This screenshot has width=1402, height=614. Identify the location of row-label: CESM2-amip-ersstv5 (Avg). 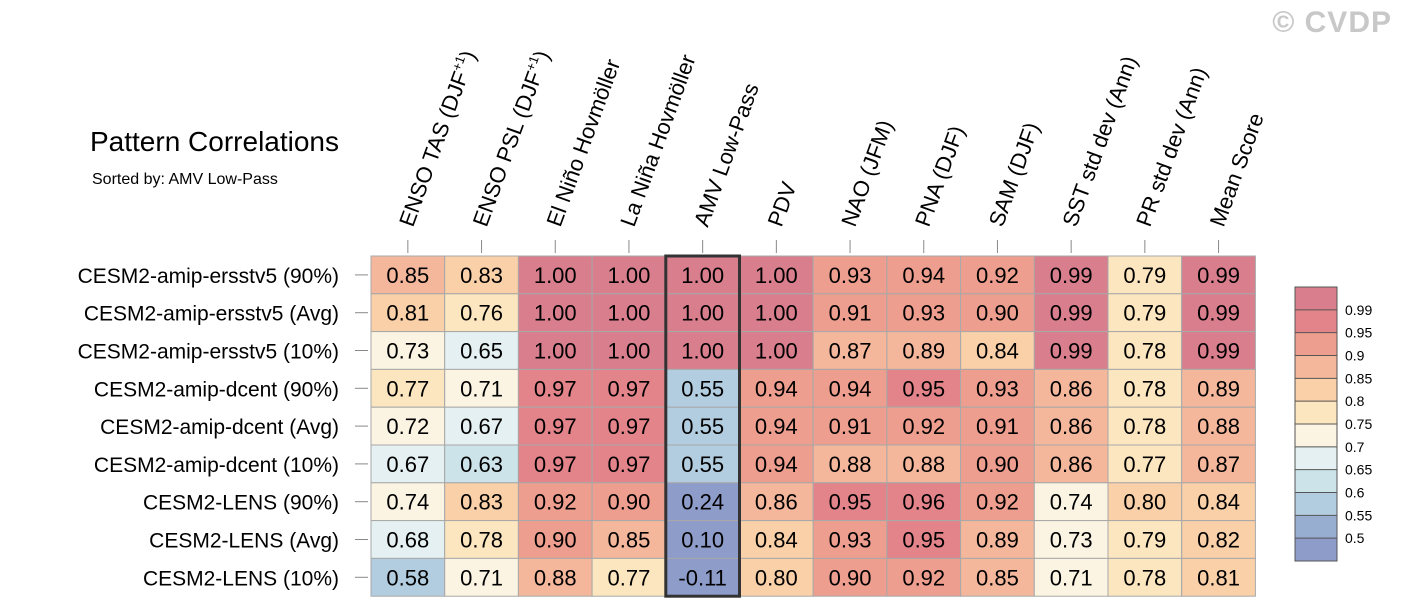
(211, 314).